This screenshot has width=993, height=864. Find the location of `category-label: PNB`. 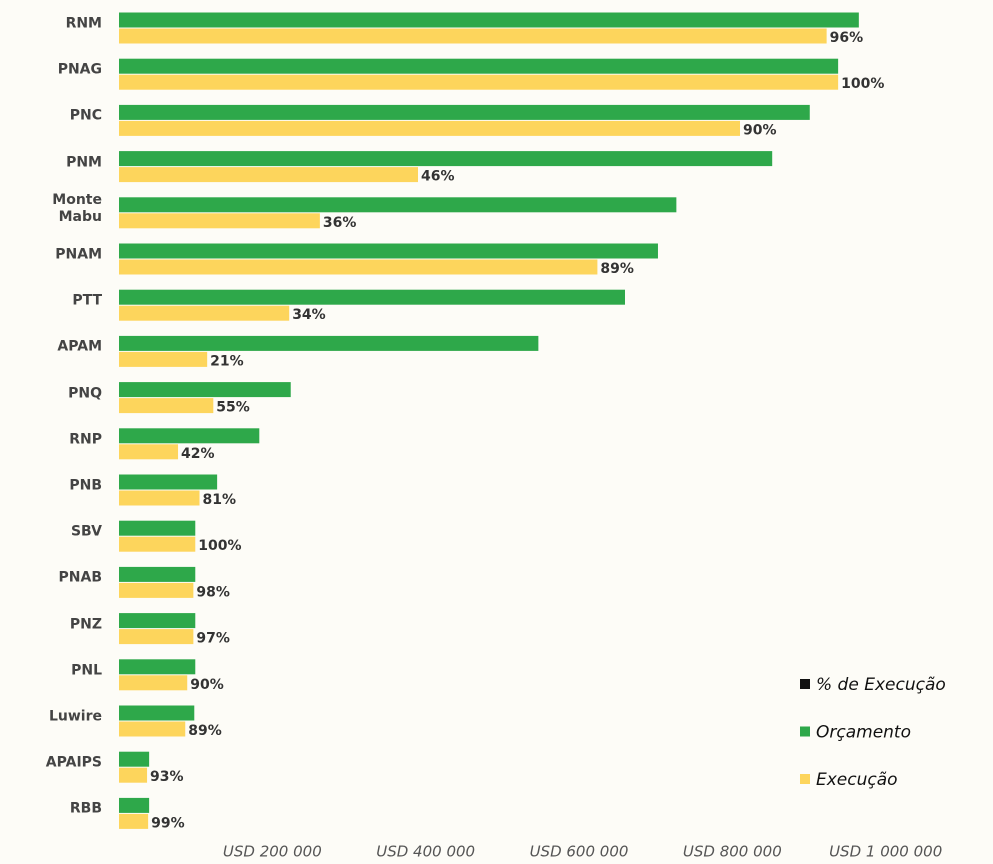

category-label: PNB is located at coordinates (85, 485).